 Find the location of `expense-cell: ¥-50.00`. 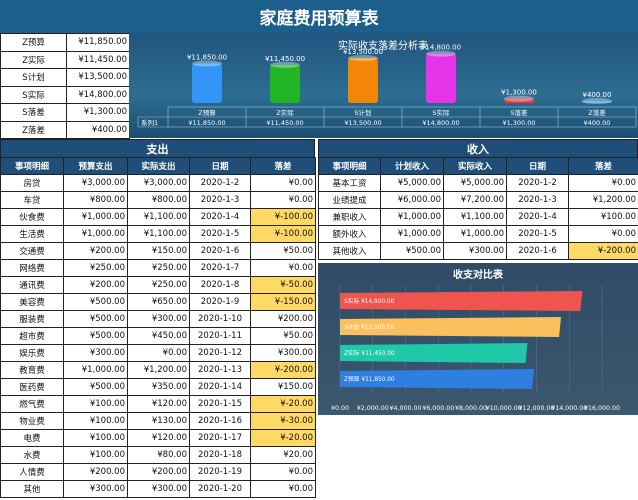

expense-cell: ¥-50.00 is located at coordinates (283, 285).